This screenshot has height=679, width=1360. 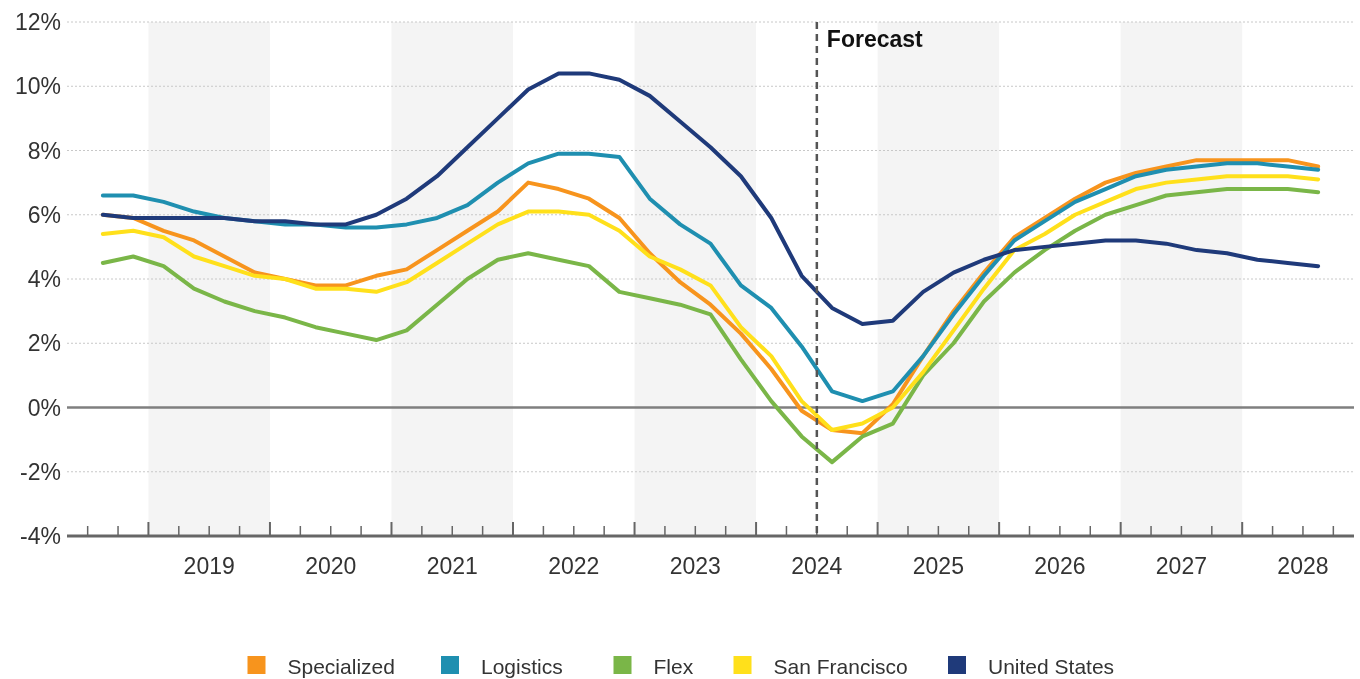 I want to click on y-tick-label: 0%, so click(x=44, y=407).